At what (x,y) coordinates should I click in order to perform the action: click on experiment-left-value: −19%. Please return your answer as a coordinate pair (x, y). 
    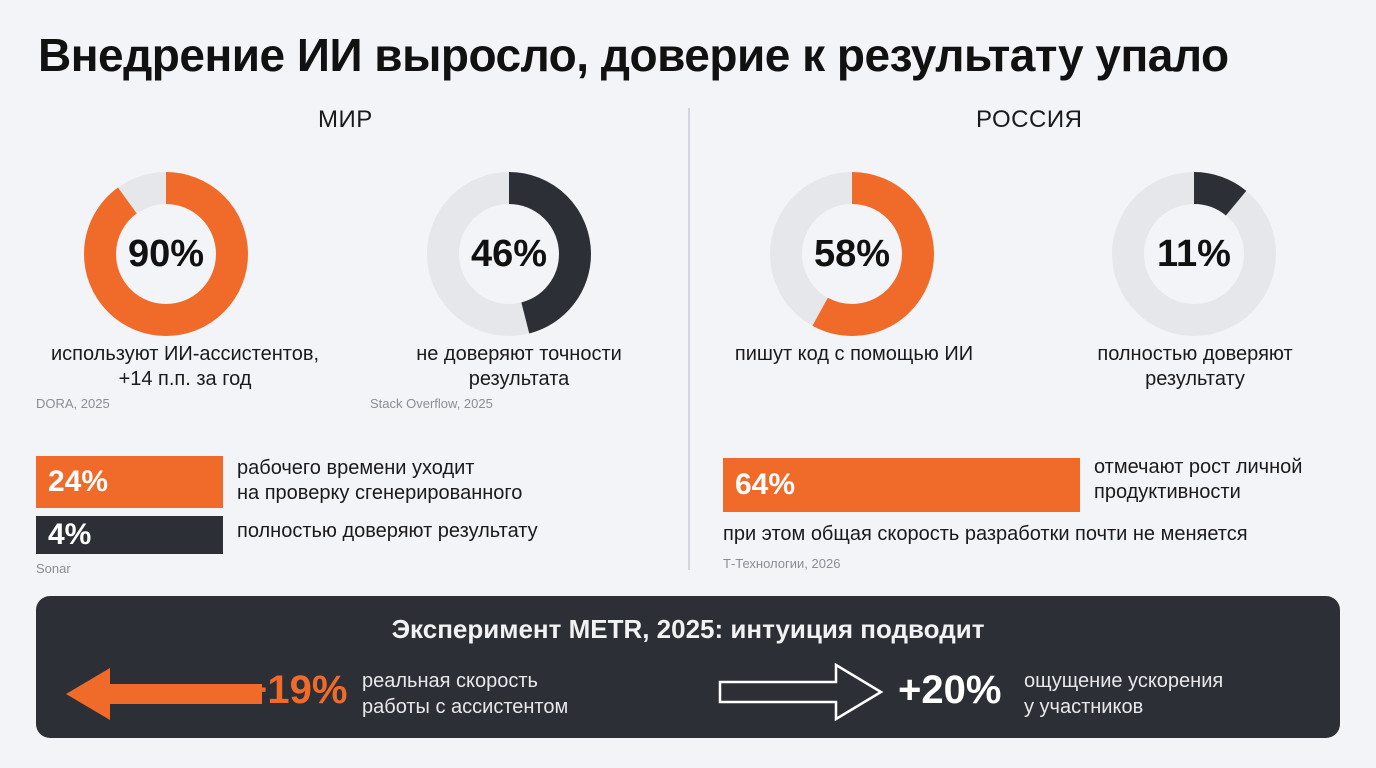
    Looking at the image, I should click on (296, 690).